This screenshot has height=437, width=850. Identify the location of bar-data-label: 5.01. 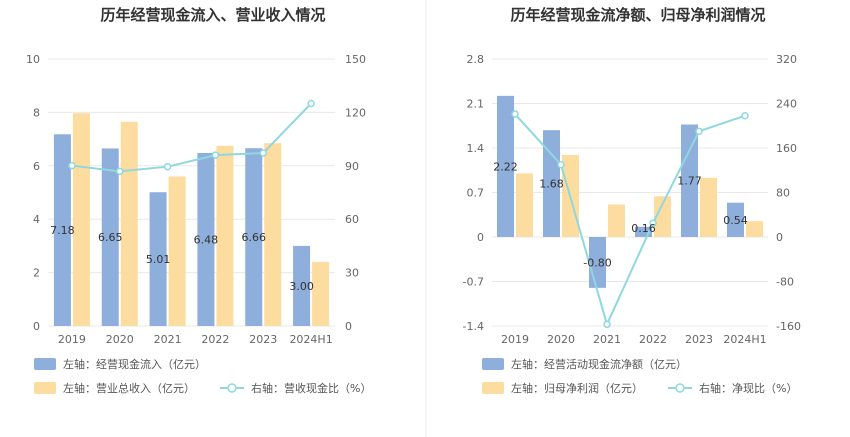
(158, 259).